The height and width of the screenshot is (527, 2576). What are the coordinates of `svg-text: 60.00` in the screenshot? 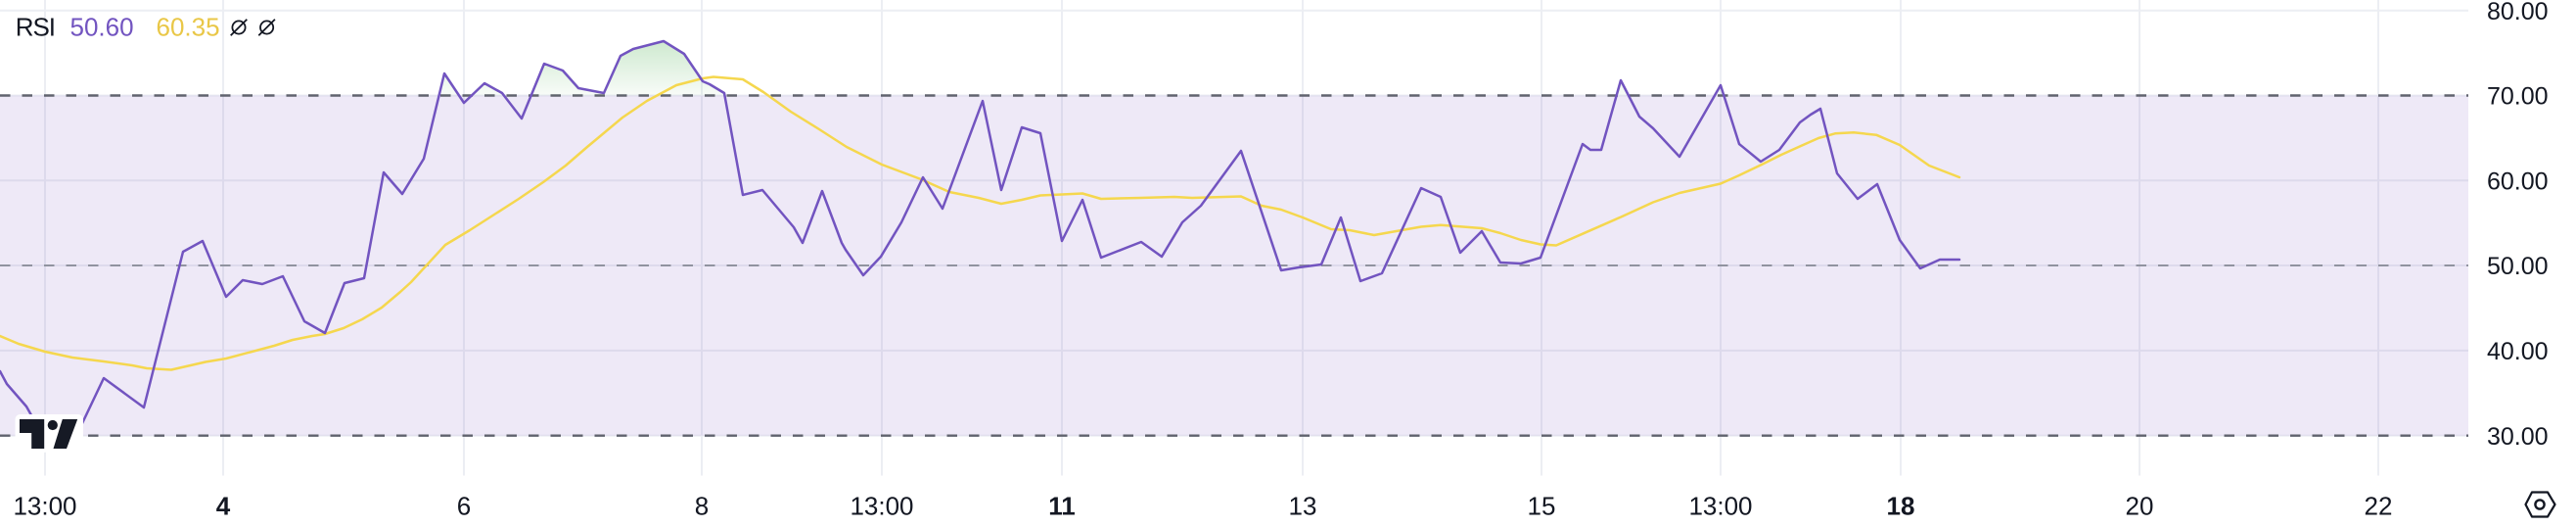 It's located at (2518, 182).